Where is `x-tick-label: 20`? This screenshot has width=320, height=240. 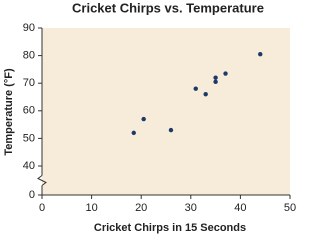
x-tick-label: 20 is located at coordinates (141, 208).